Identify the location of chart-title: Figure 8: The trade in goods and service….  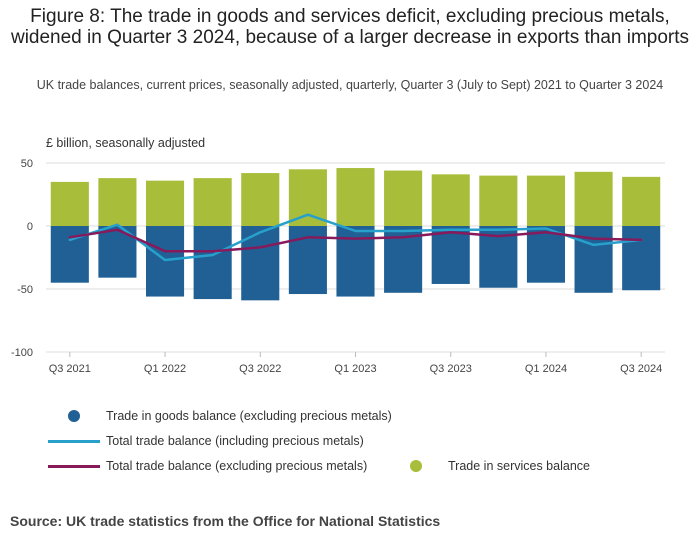
(350, 27).